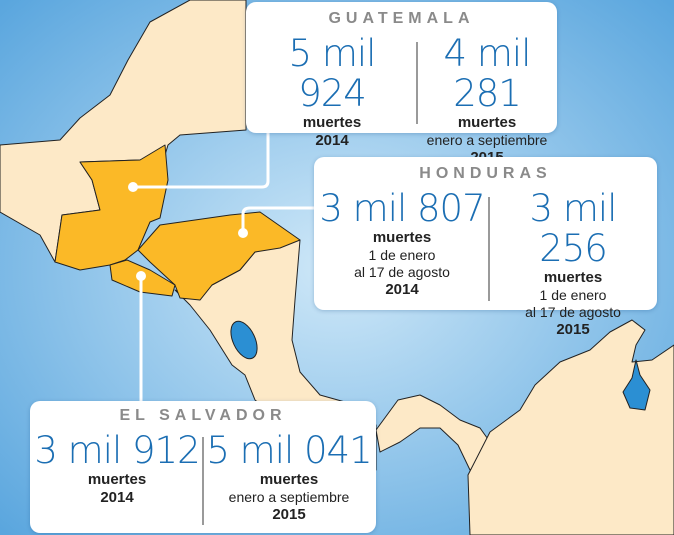  I want to click on guatemala-marker, so click(133, 187).